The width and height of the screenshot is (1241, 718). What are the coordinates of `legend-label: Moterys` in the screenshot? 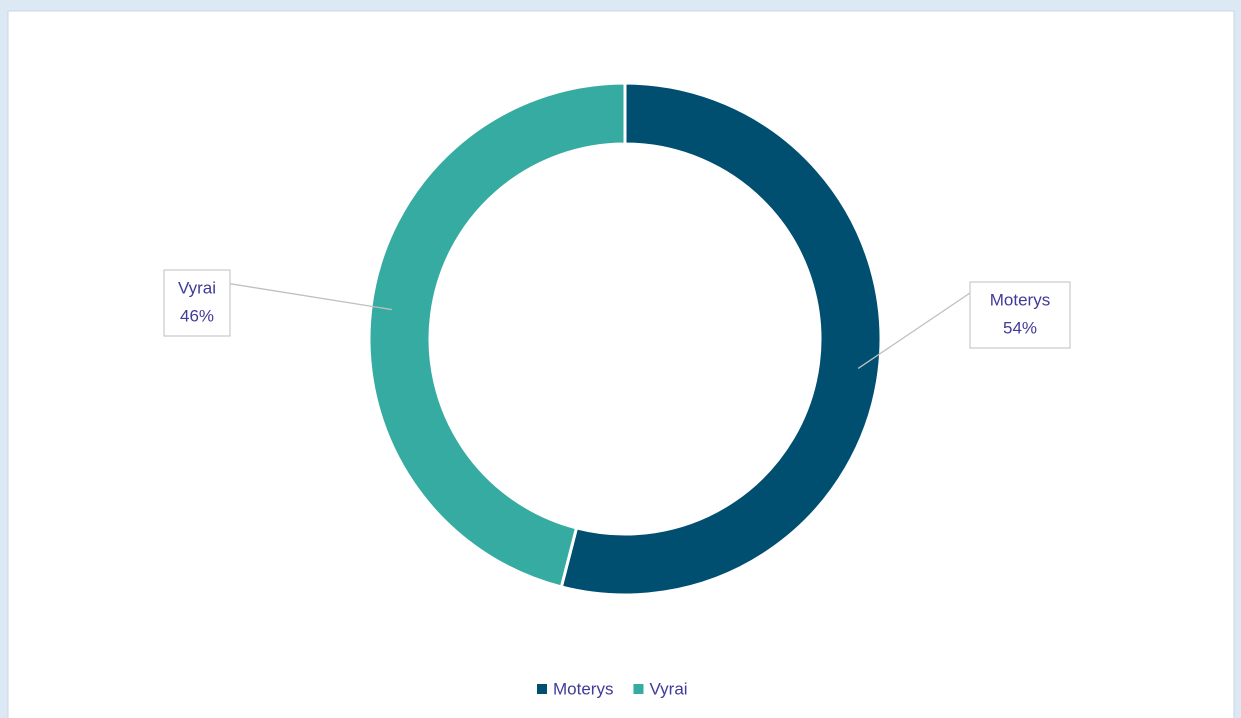 It's located at (583, 688).